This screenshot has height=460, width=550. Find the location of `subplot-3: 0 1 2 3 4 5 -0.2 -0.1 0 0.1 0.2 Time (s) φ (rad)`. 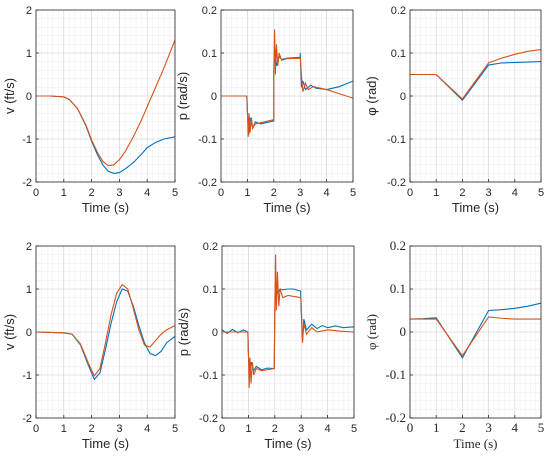

subplot-3: 0 1 2 3 4 5 -0.2 -0.1 0 0.1 0.2 Time (s) φ (rad) is located at coordinates (454, 110).